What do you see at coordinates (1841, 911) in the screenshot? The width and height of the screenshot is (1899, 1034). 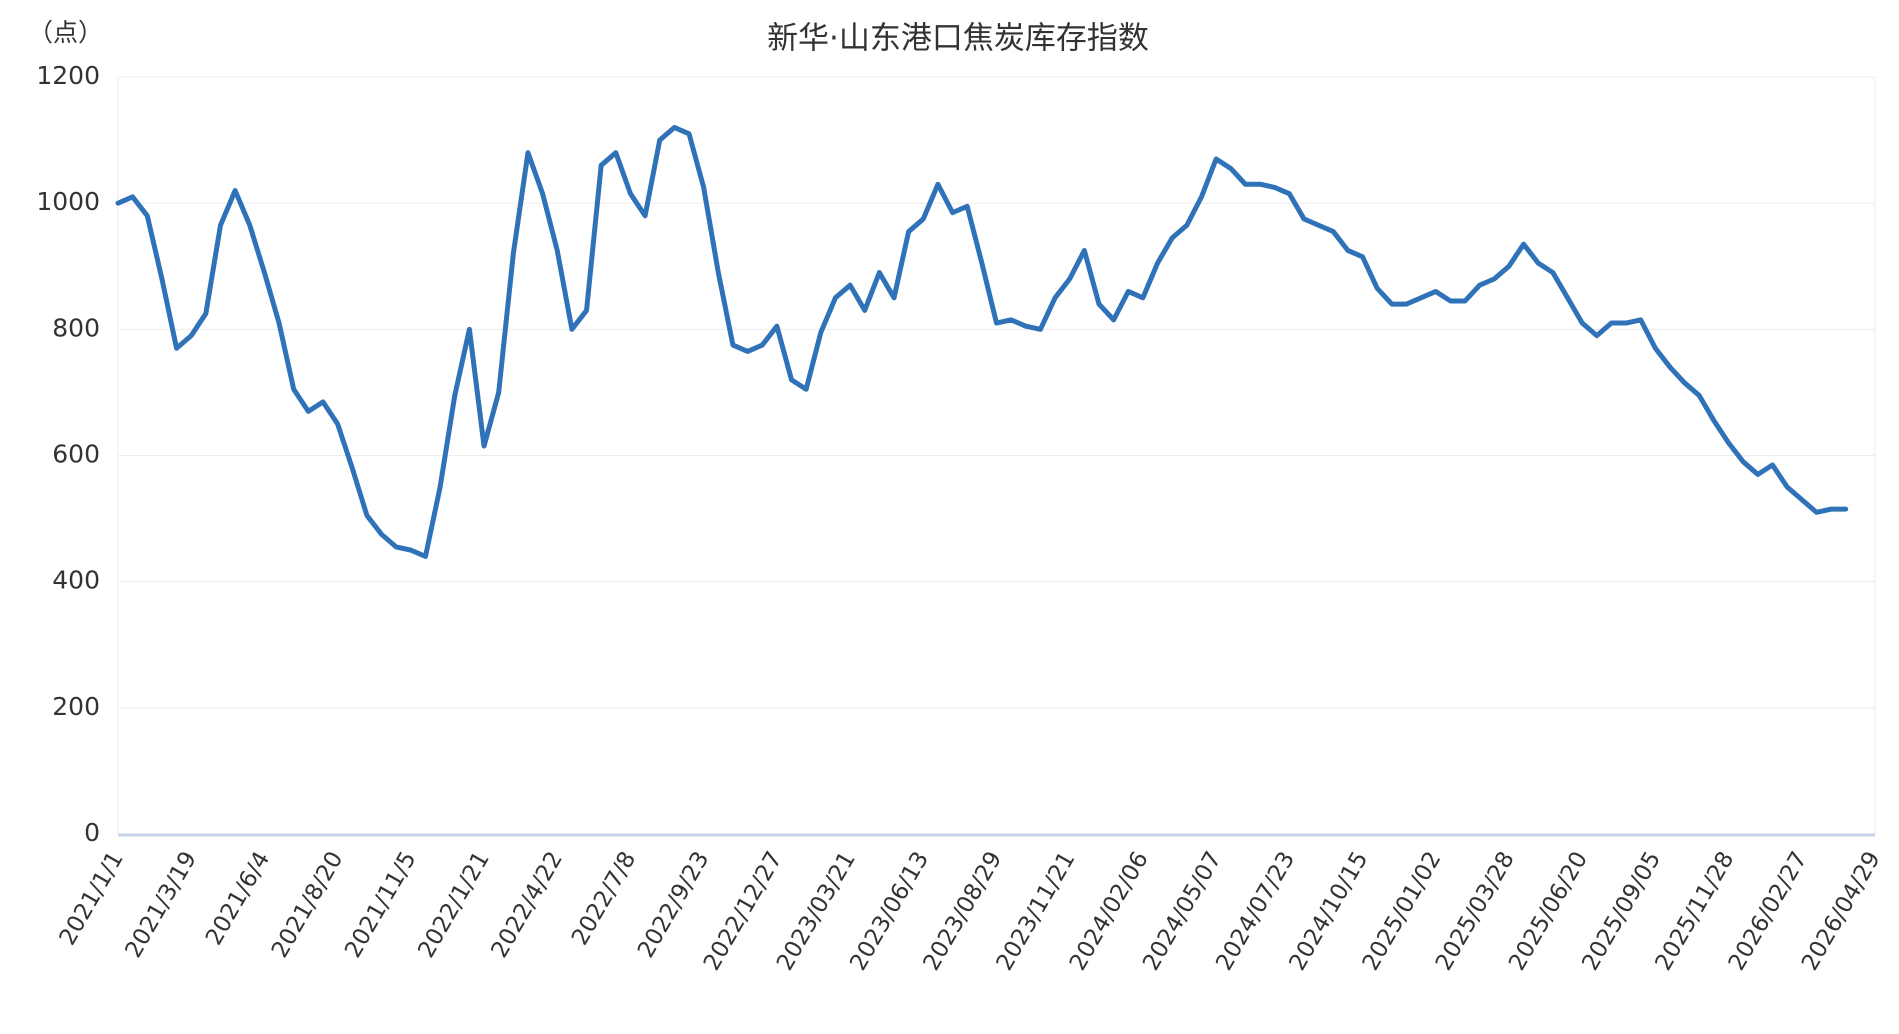 I see `x-tick-label: 2026/04/29` at bounding box center [1841, 911].